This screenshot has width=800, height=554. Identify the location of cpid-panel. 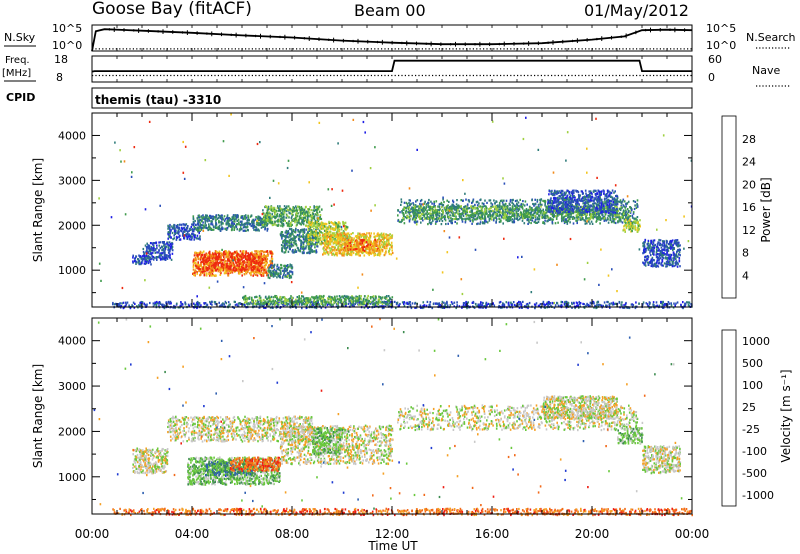
(392, 98).